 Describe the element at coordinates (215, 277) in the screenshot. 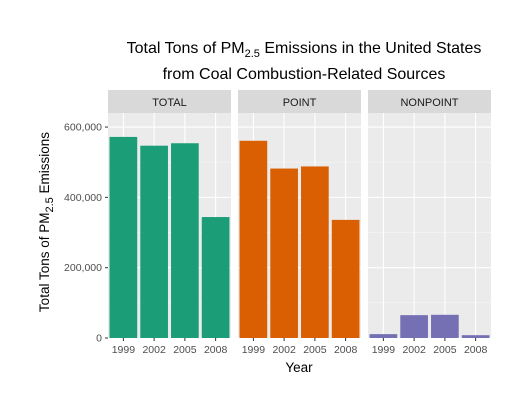

I see `bar-total-2008` at that location.